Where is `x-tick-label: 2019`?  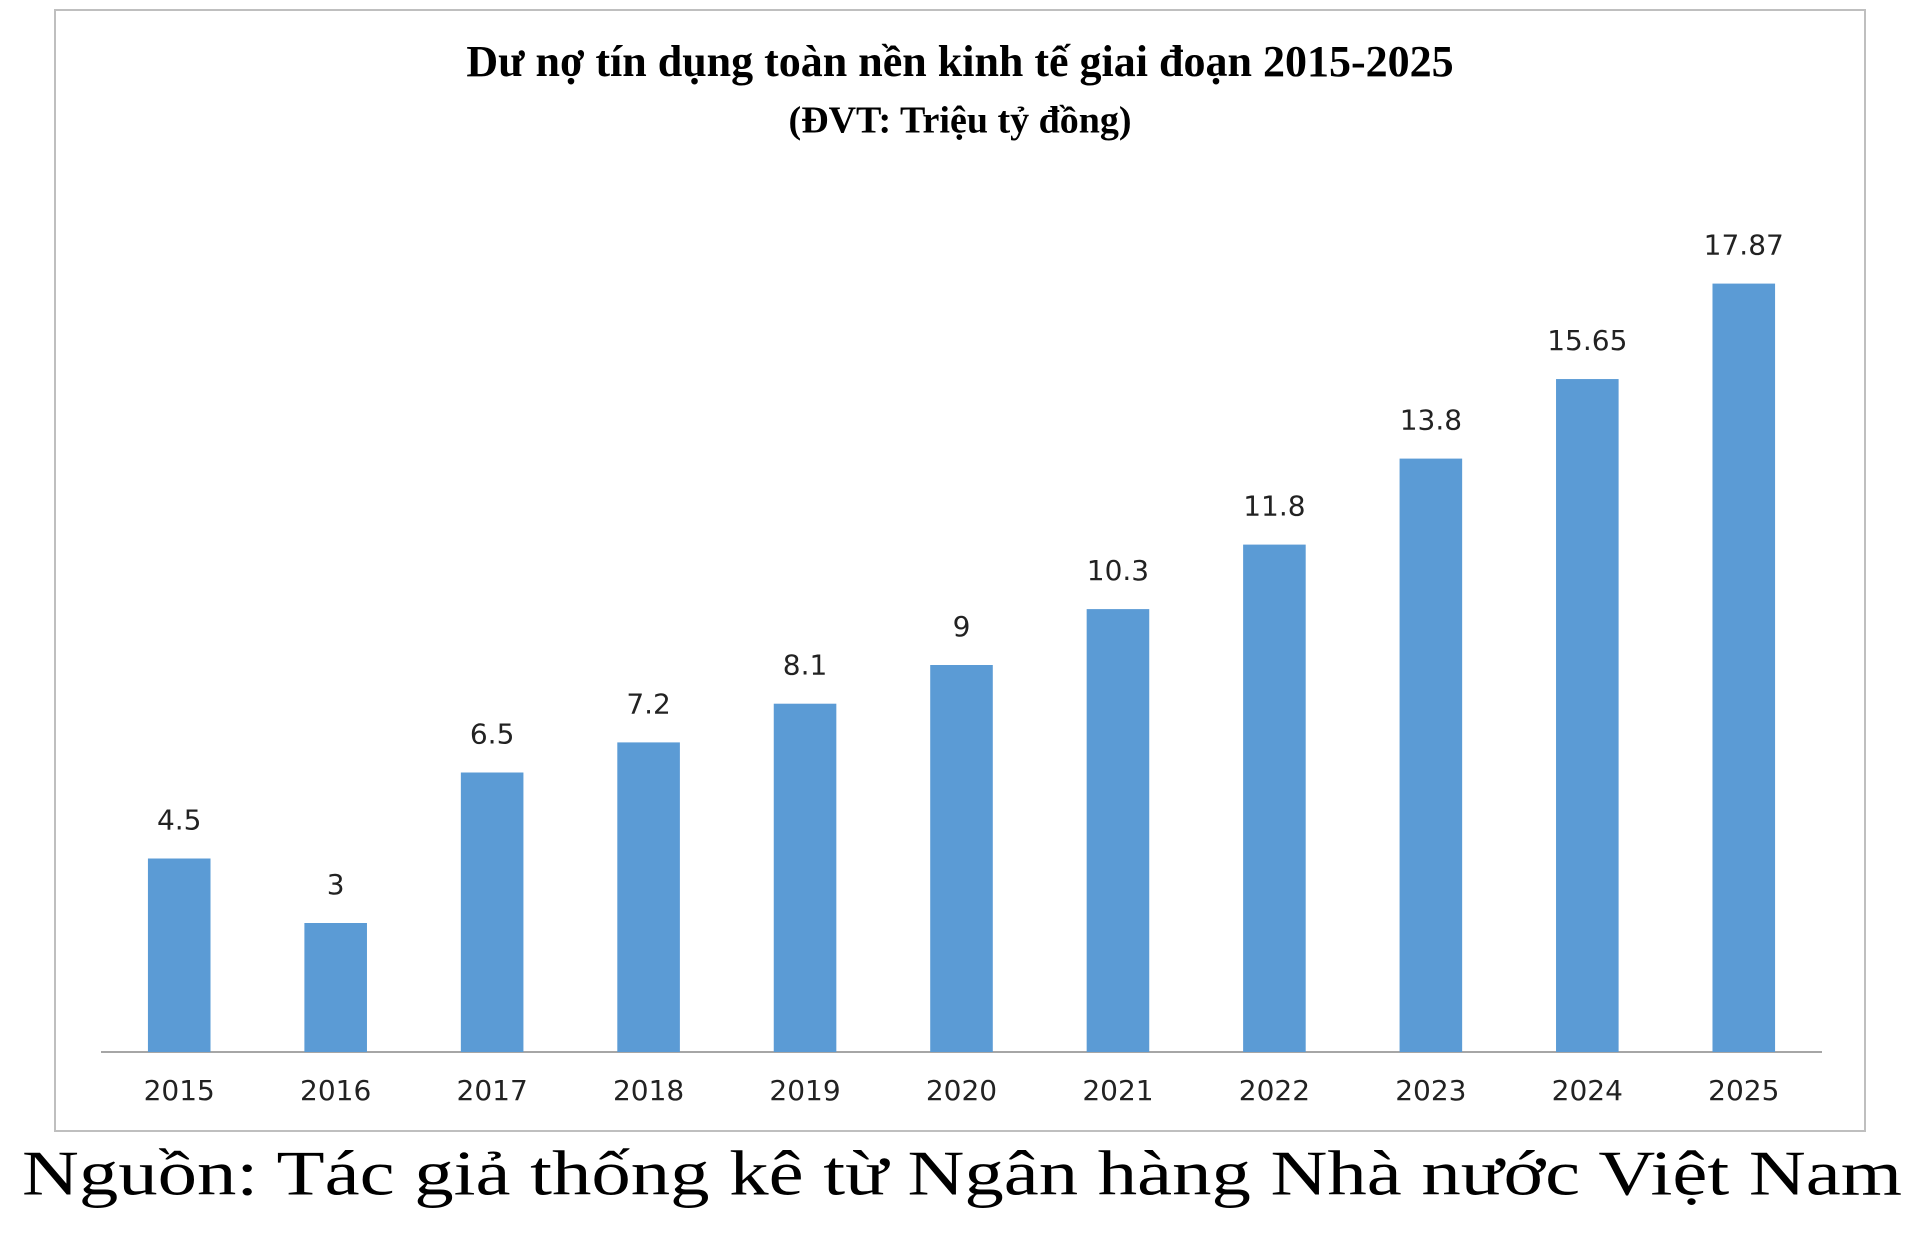
x-tick-label: 2019 is located at coordinates (804, 1090).